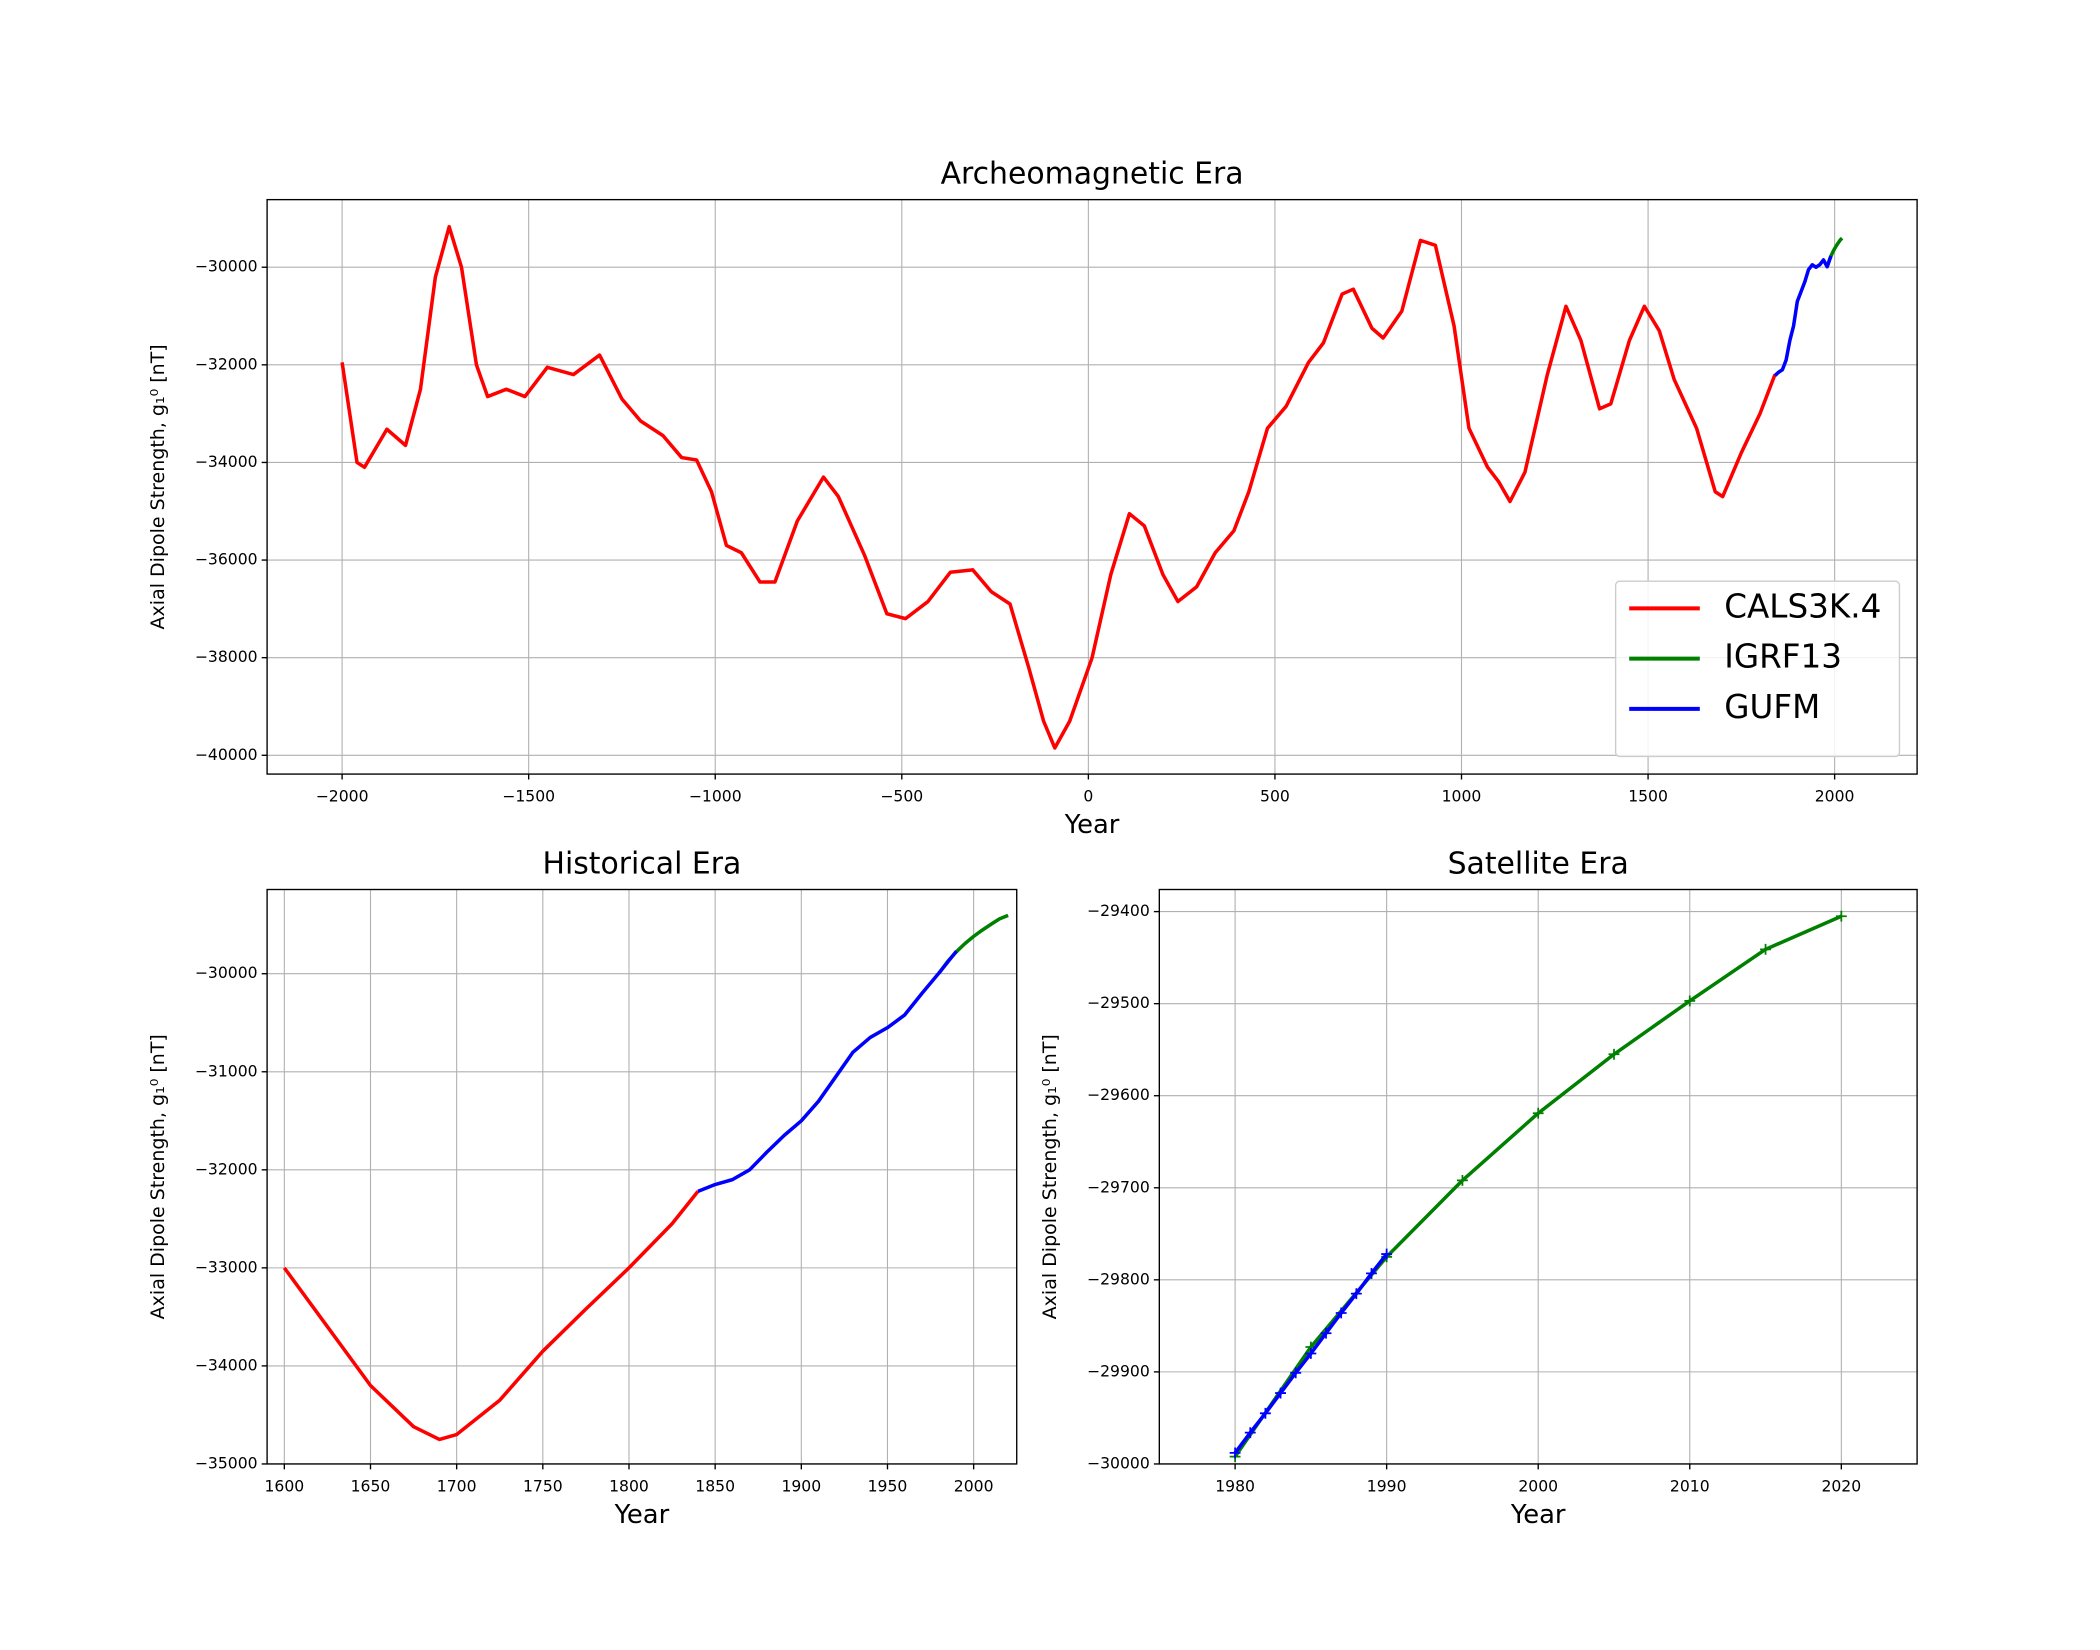 The height and width of the screenshot is (1650, 2100). What do you see at coordinates (1538, 864) in the screenshot?
I see `chart-title: Satellite Era` at bounding box center [1538, 864].